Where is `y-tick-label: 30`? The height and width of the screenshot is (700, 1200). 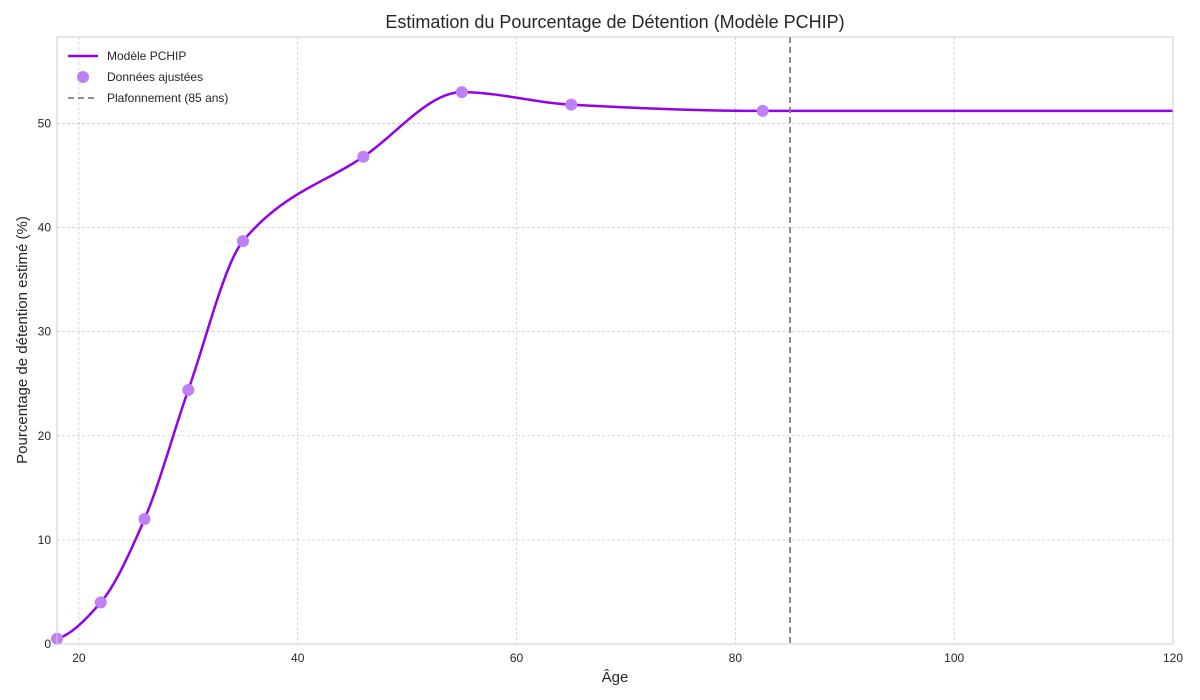 y-tick-label: 30 is located at coordinates (45, 332).